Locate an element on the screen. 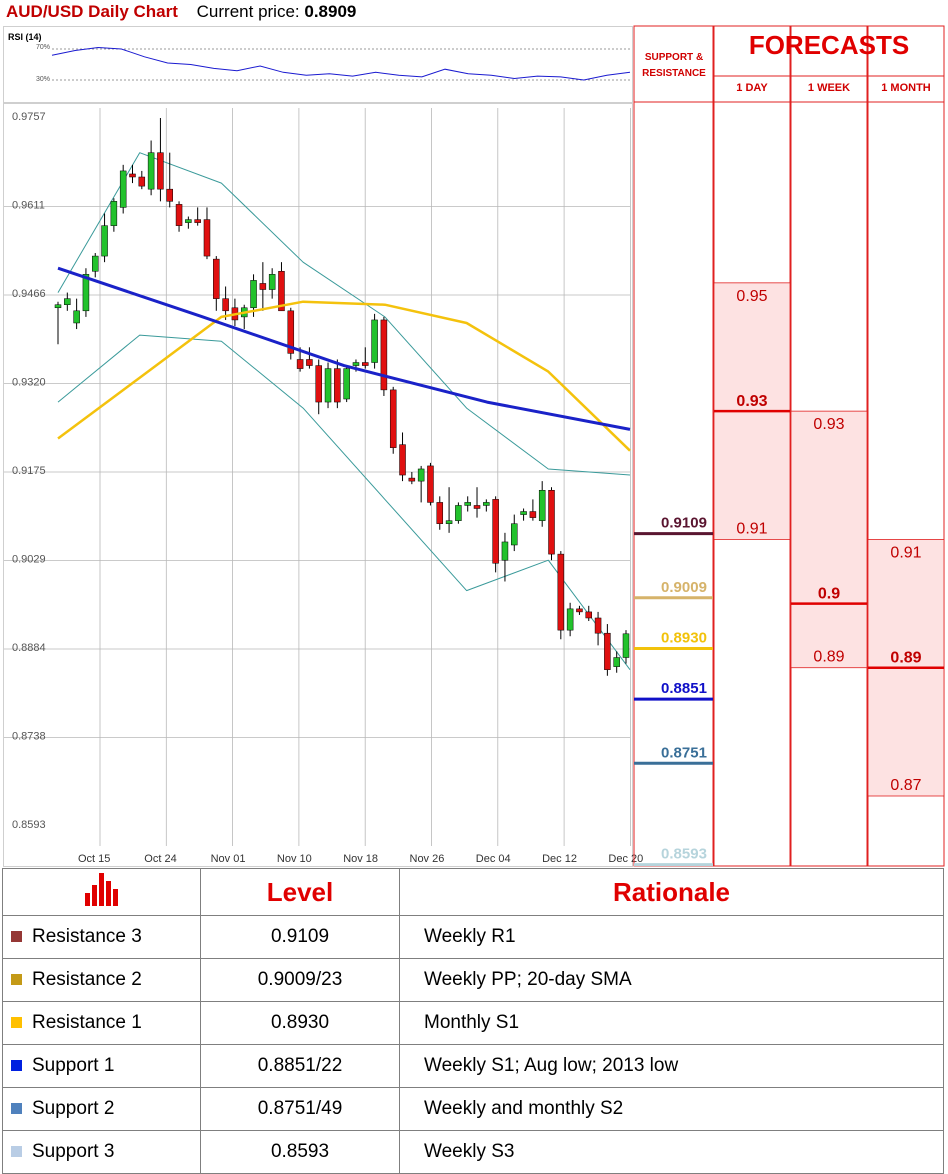  level-name: Resistance 1 is located at coordinates (87, 1022).